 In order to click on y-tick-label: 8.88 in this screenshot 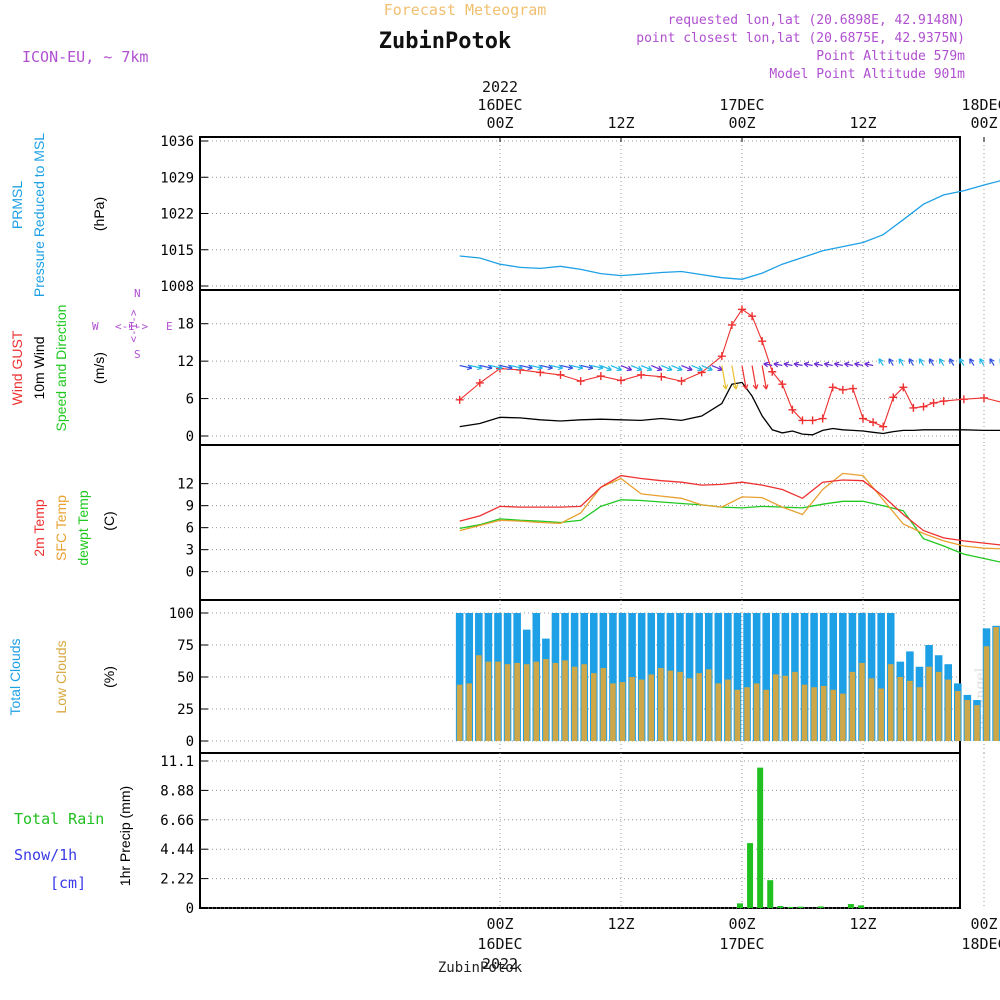, I will do `click(177, 791)`.